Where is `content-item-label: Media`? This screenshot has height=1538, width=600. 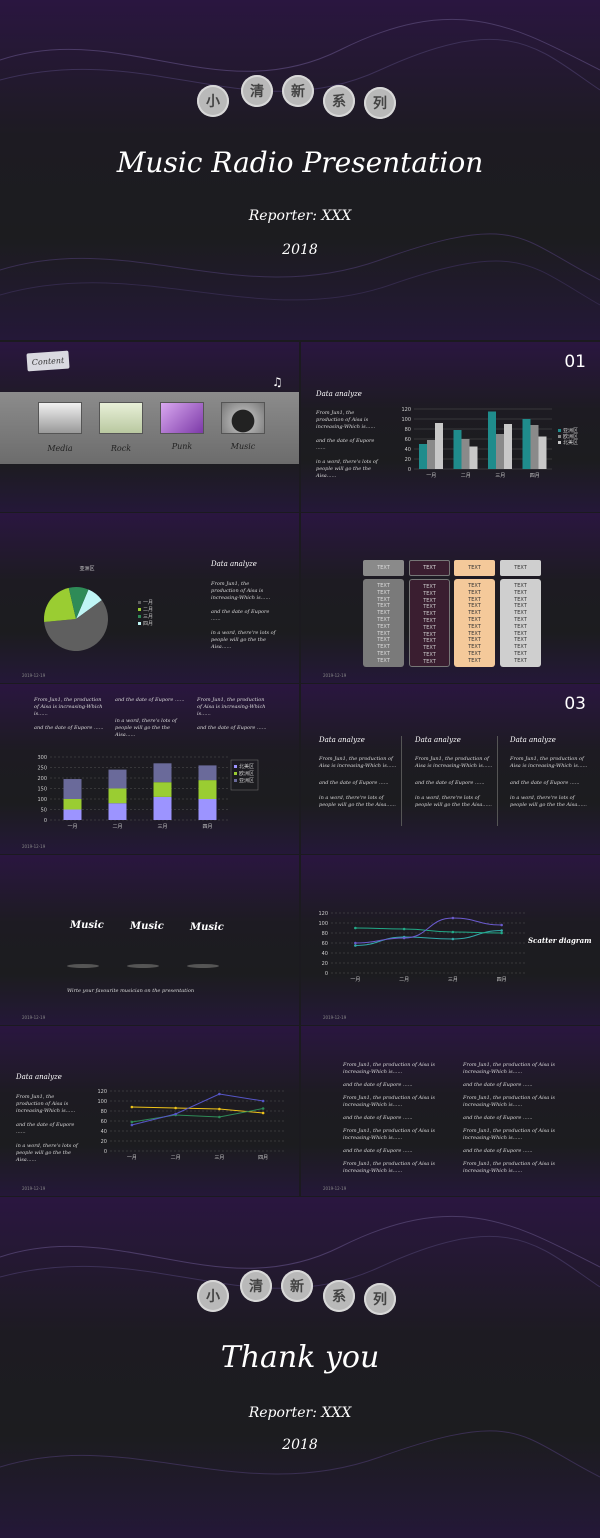
content-item-label: Media is located at coordinates (60, 448).